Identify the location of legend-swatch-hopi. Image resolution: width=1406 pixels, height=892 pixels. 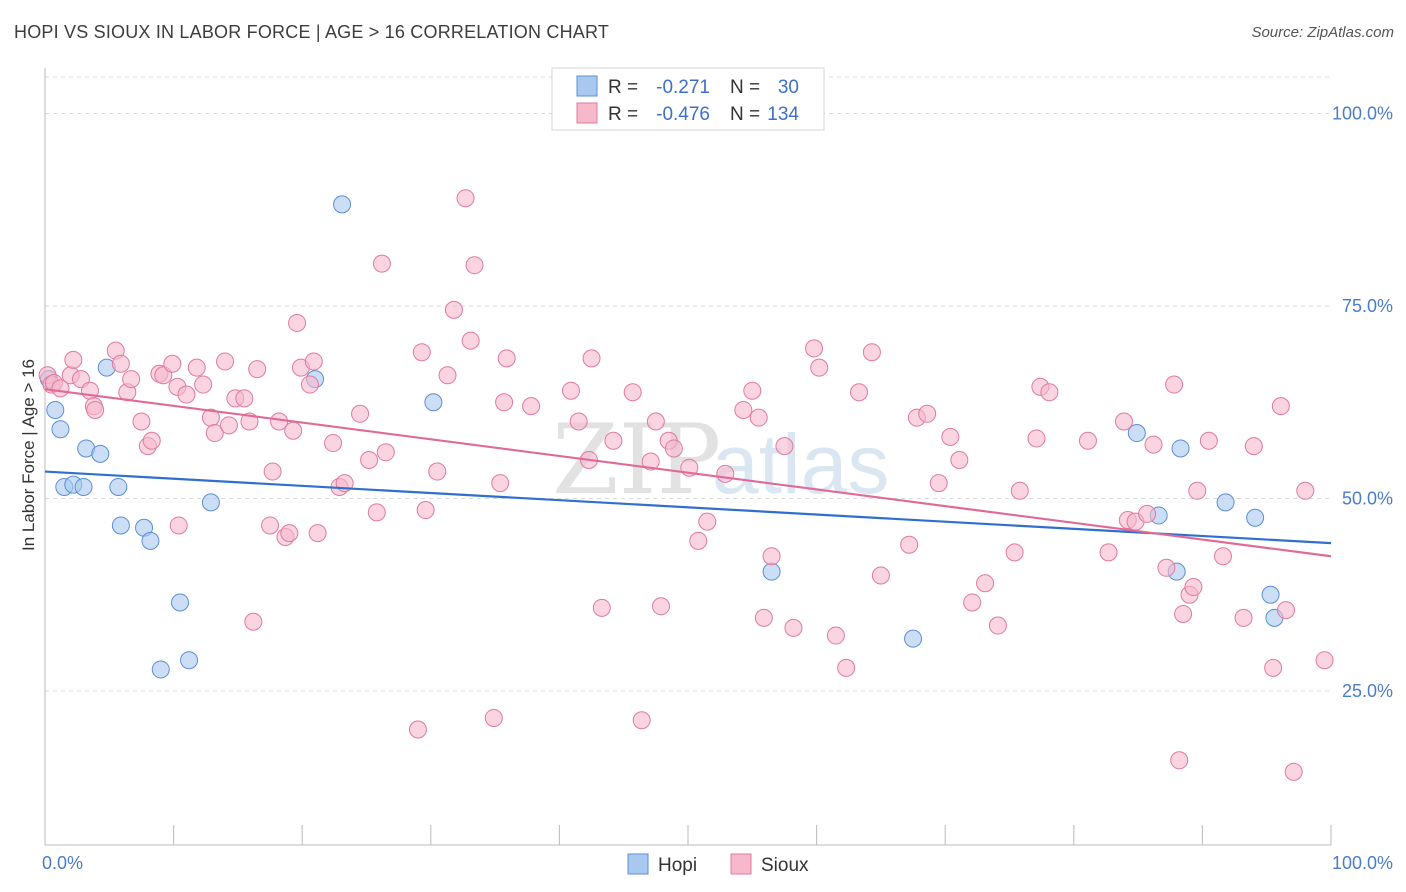
(638, 864).